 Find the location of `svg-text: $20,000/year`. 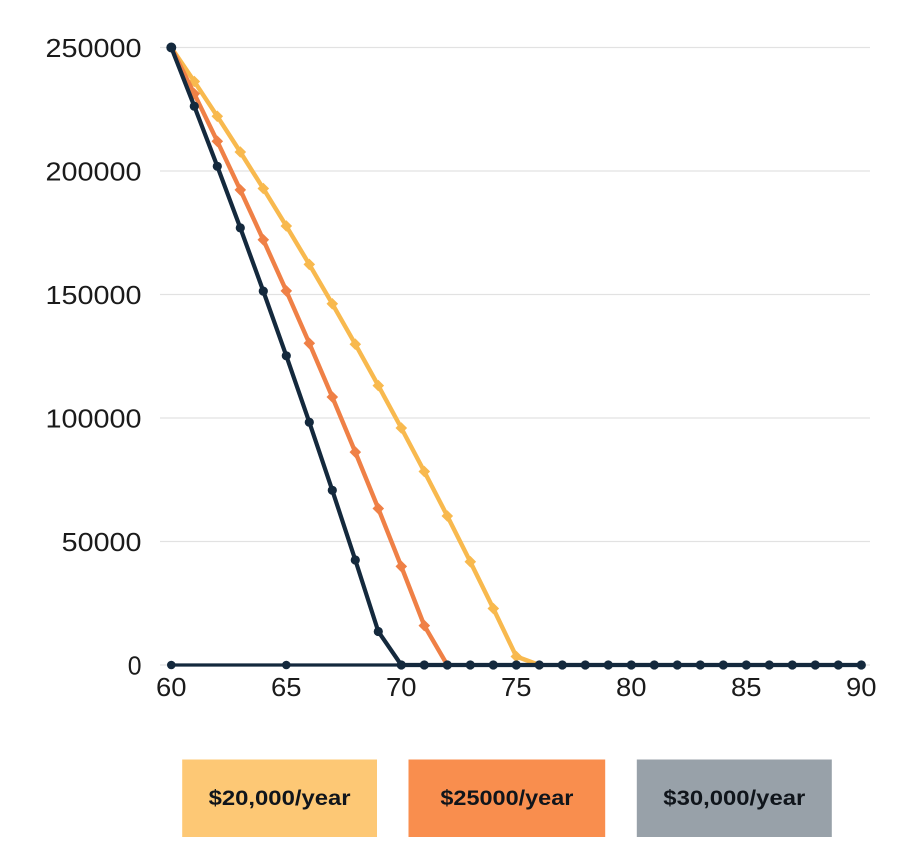

svg-text: $20,000/year is located at coordinates (280, 798).